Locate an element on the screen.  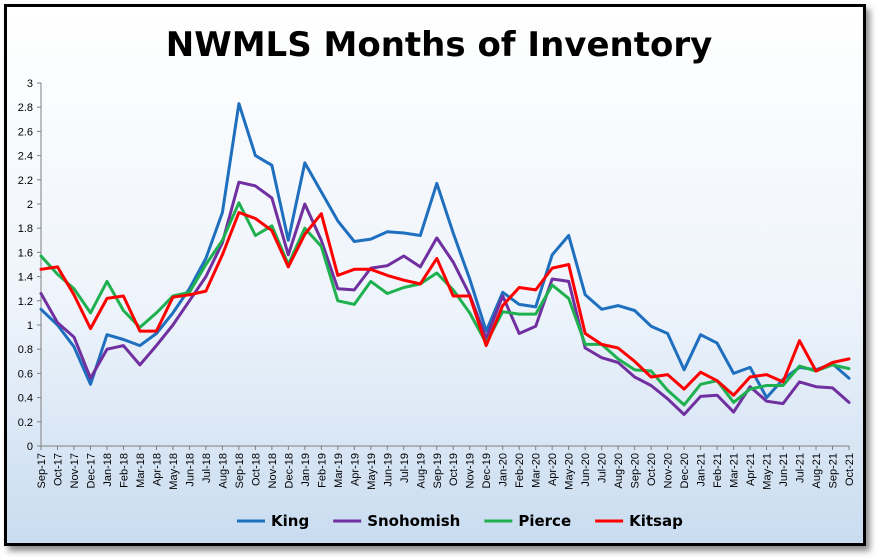
x-tick-label: Jan-19 is located at coordinates (306, 470).